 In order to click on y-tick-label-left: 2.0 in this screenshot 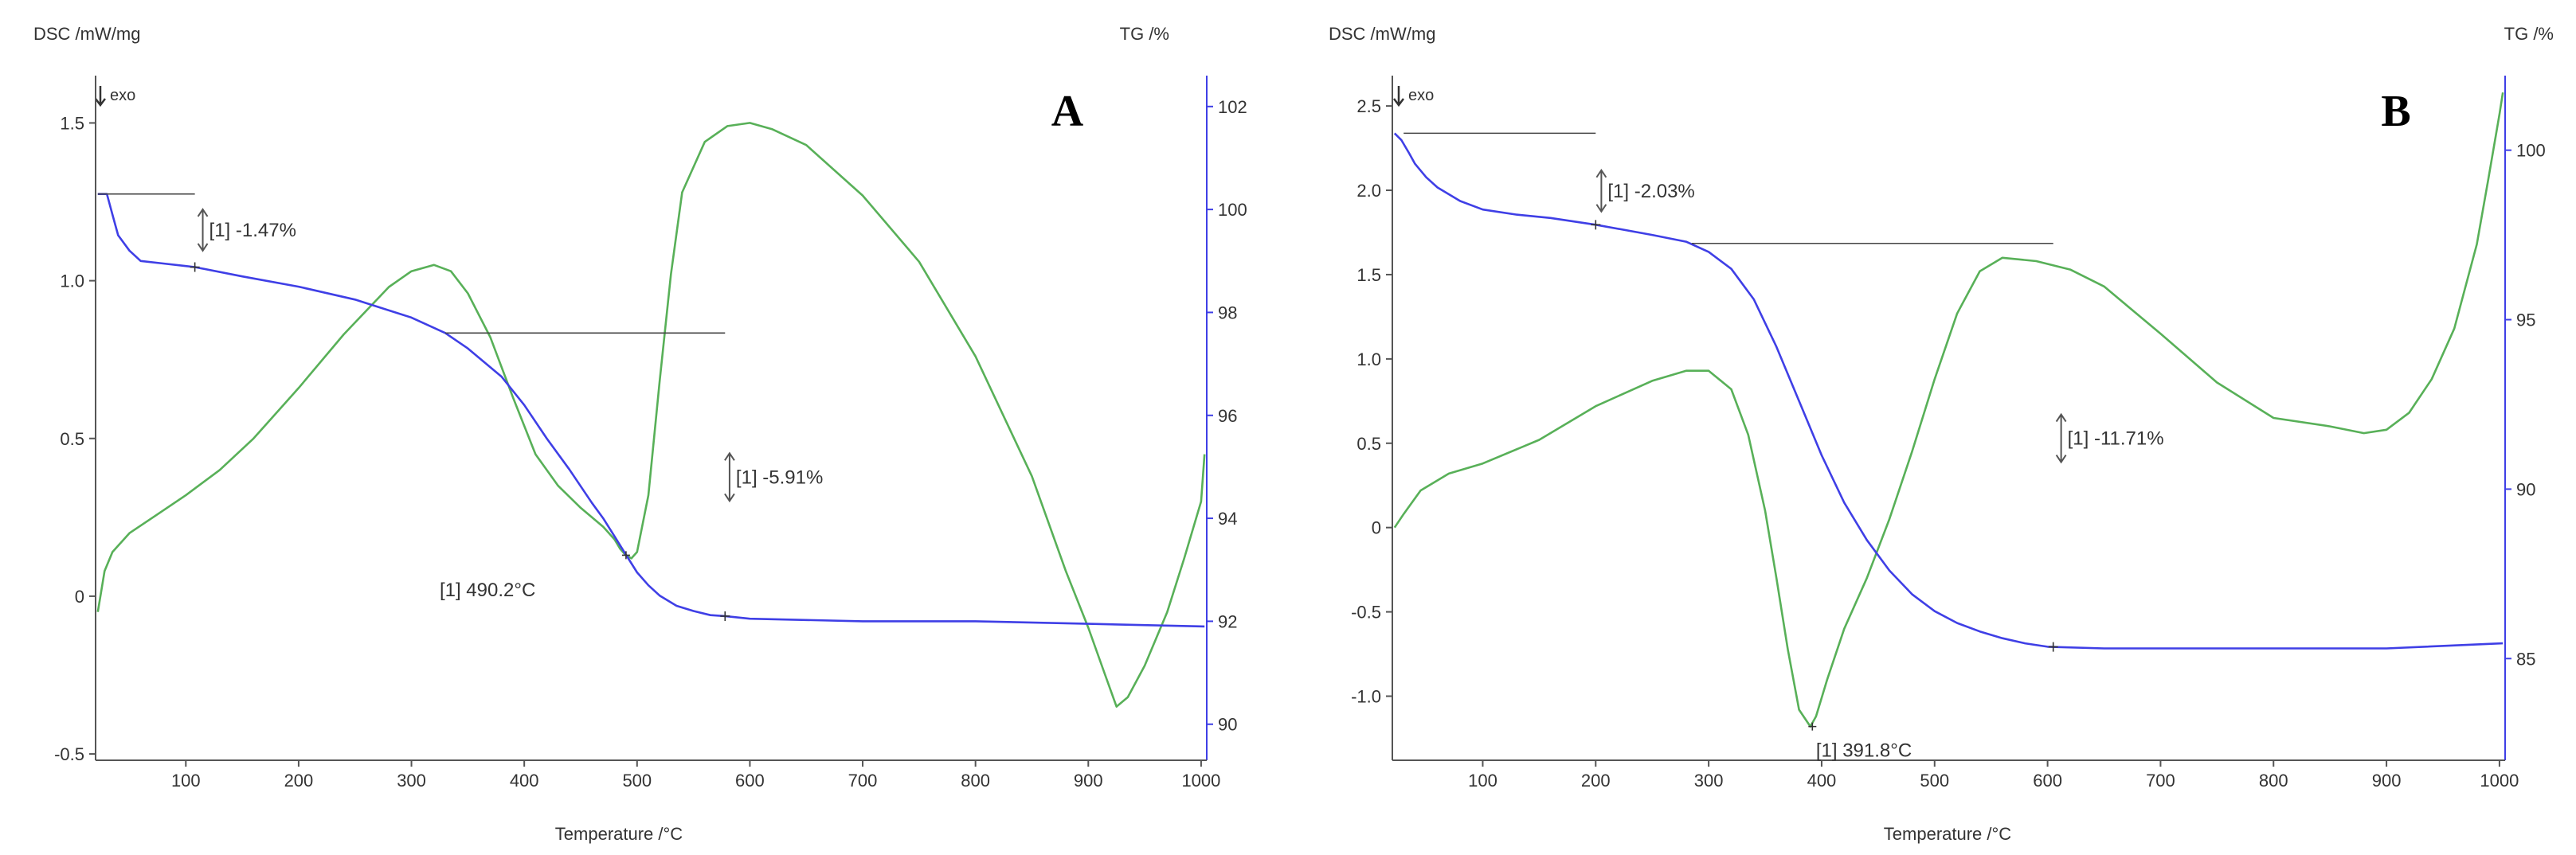, I will do `click(1369, 191)`.